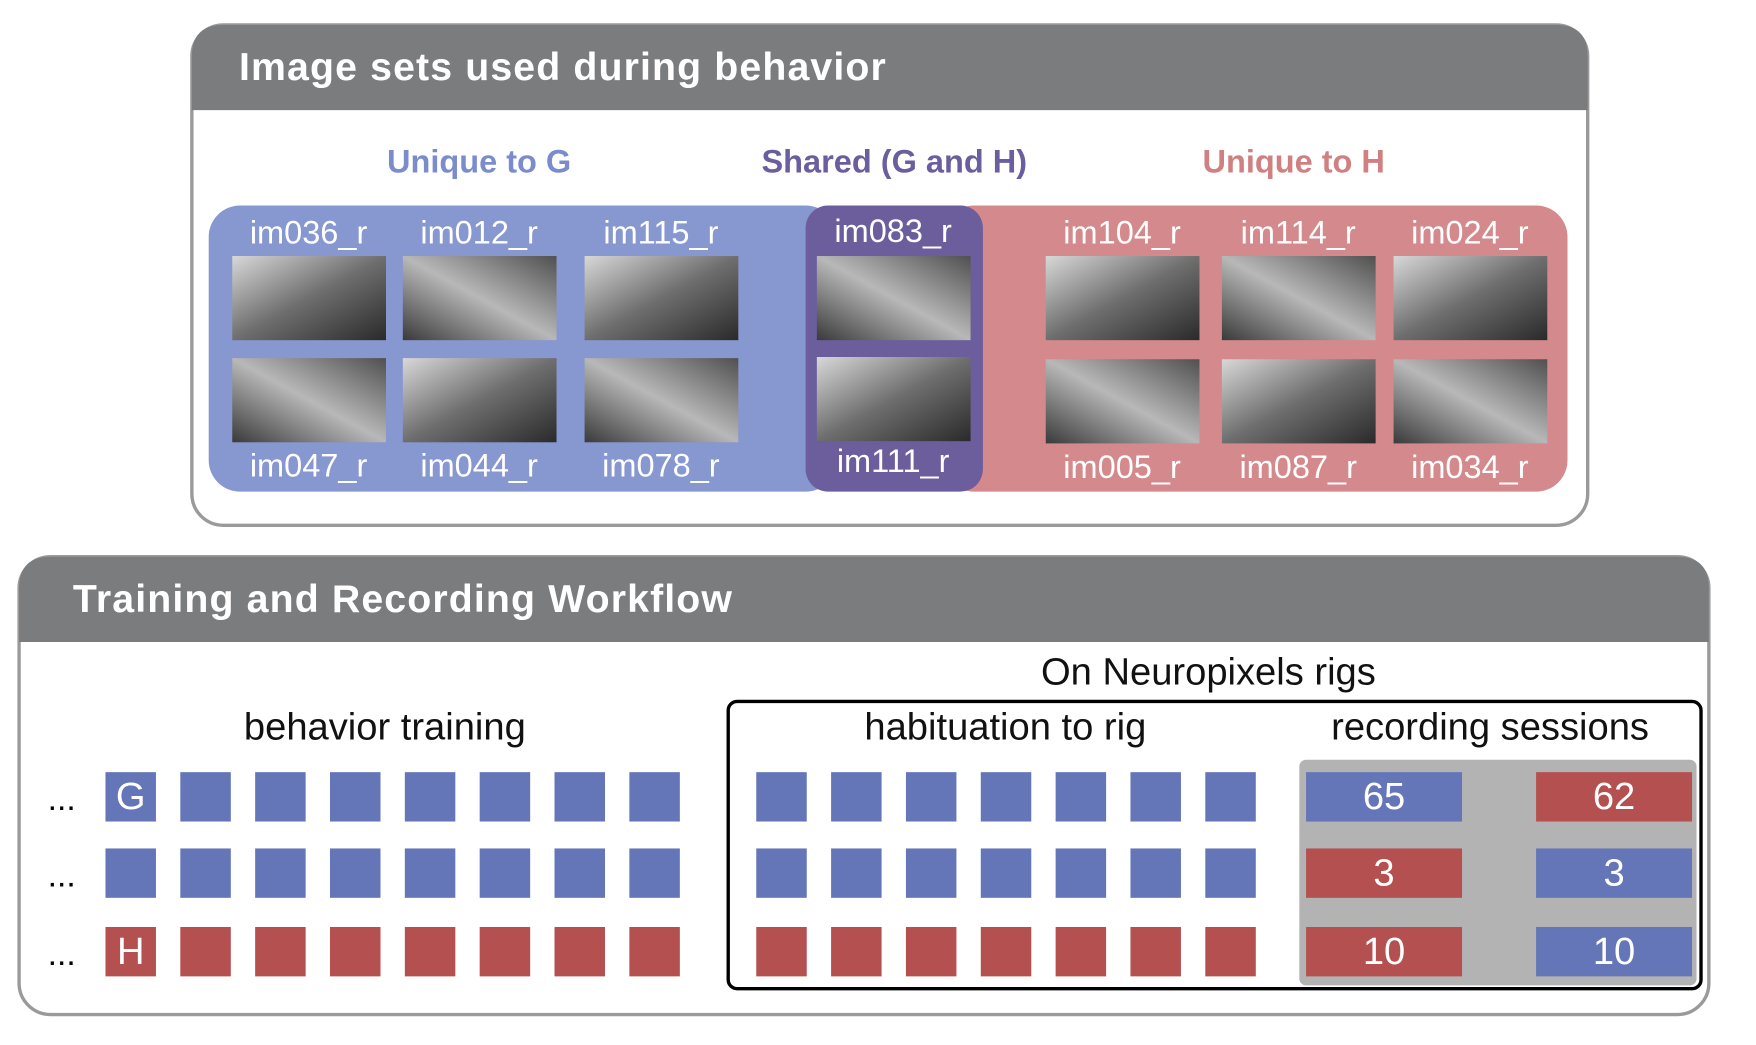  What do you see at coordinates (1122, 467) in the screenshot?
I see `image-label: im005_r` at bounding box center [1122, 467].